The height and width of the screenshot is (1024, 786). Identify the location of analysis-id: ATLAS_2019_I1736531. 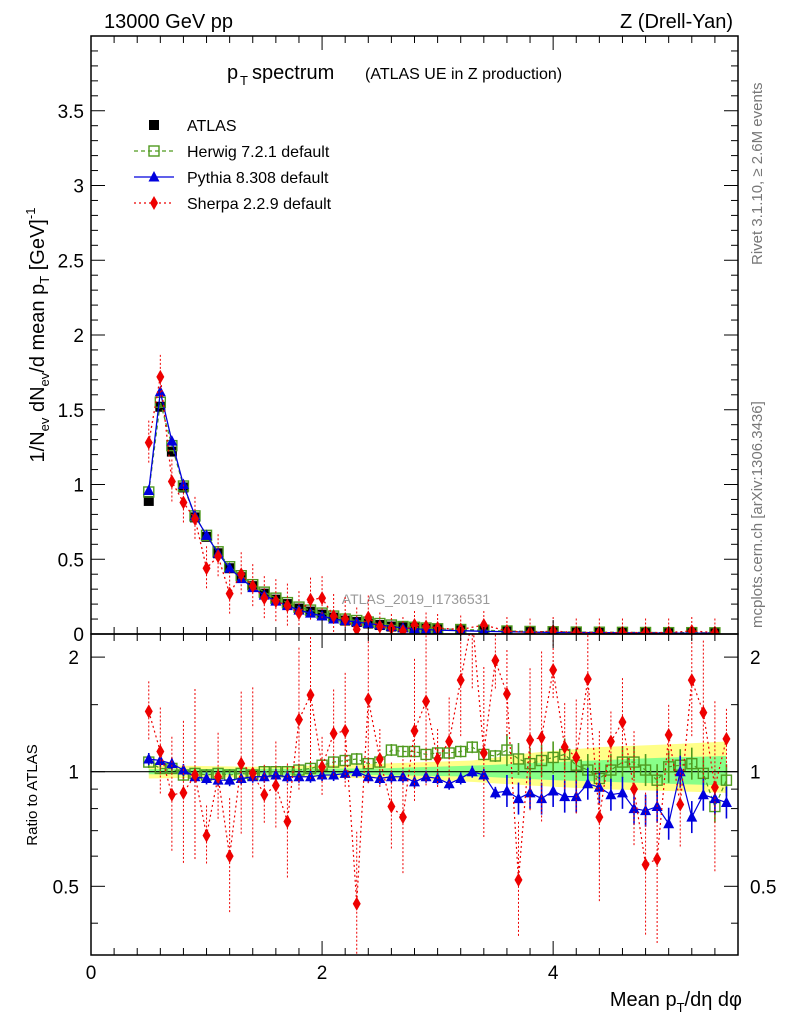
(416, 599).